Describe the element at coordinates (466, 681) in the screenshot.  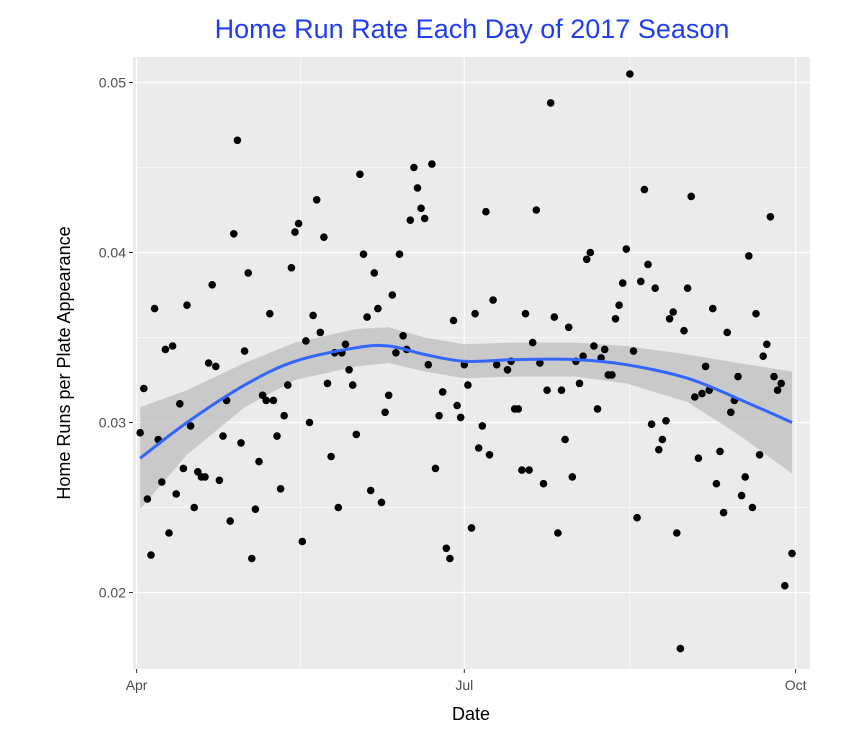
I see `x-axis-ticks: Apr Jul Oct` at that location.